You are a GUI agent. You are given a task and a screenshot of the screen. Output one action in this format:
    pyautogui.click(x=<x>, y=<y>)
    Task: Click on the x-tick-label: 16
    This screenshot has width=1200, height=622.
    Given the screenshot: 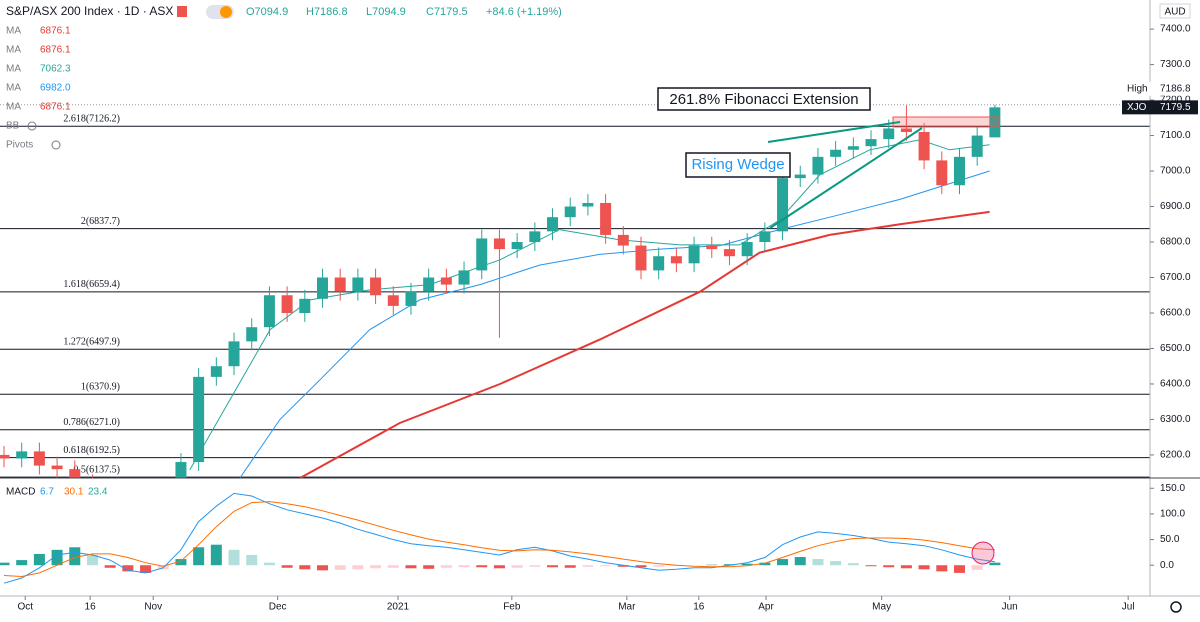 What is the action you would take?
    pyautogui.click(x=91, y=607)
    